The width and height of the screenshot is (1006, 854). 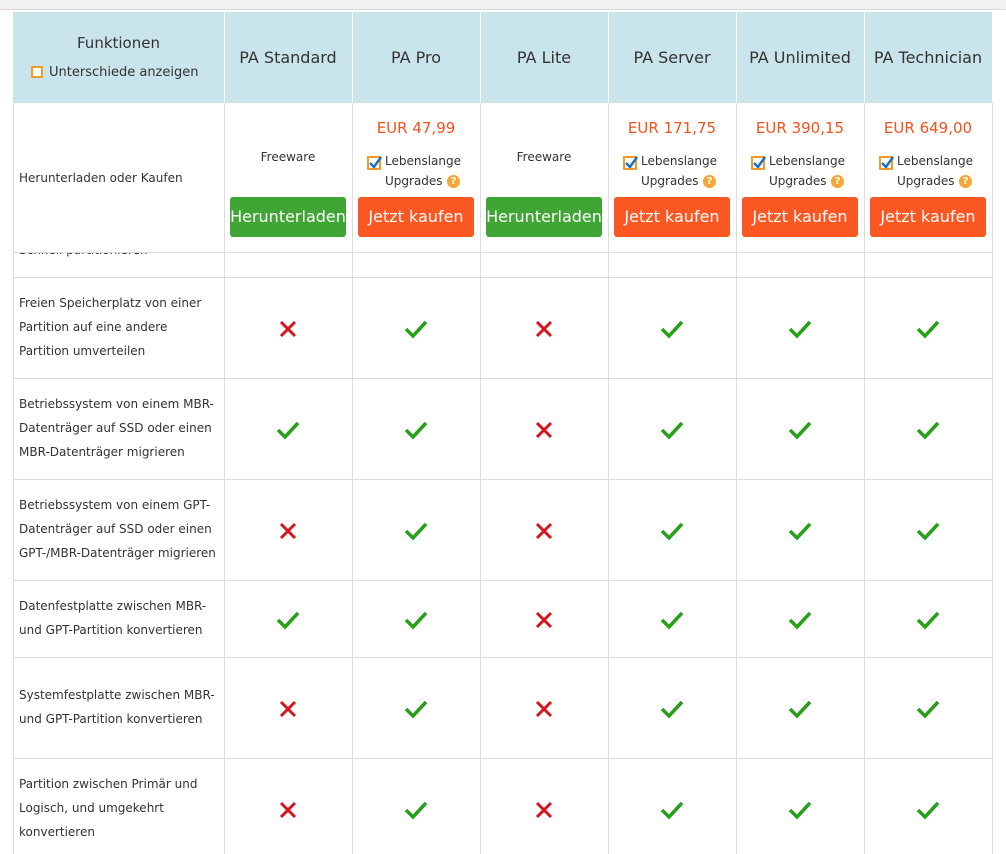 I want to click on product-name: PA Unlimited, so click(x=800, y=57).